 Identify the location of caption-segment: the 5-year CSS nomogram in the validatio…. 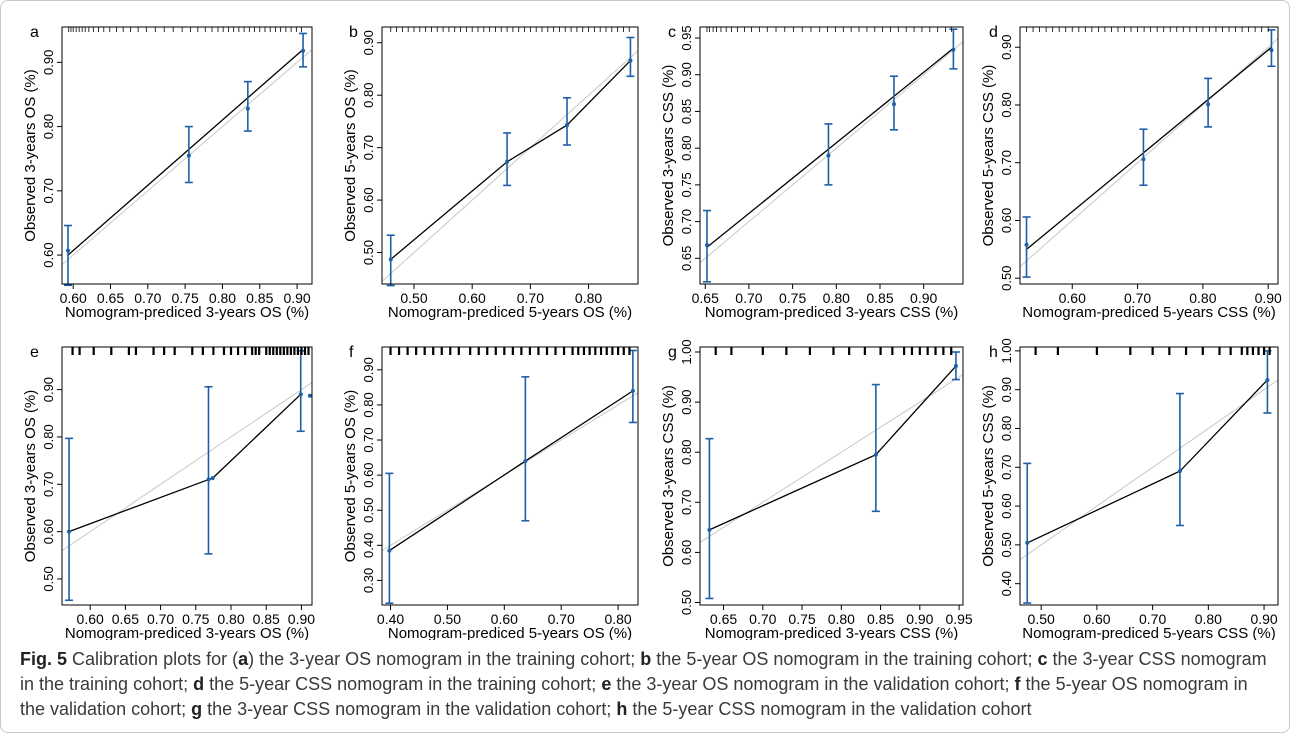
(829, 709).